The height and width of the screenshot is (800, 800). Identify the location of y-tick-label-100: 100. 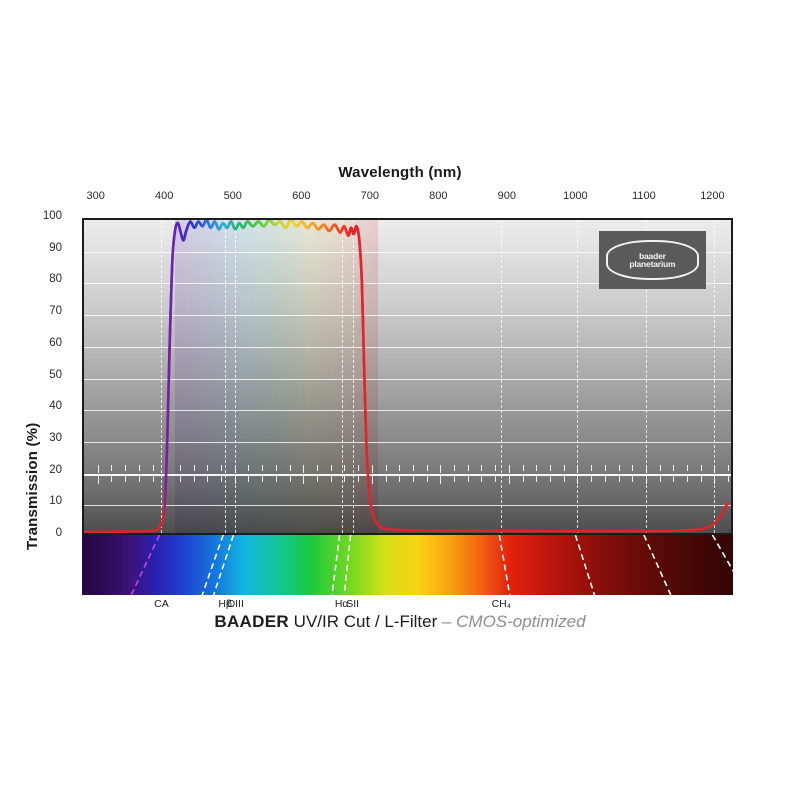
(52, 216).